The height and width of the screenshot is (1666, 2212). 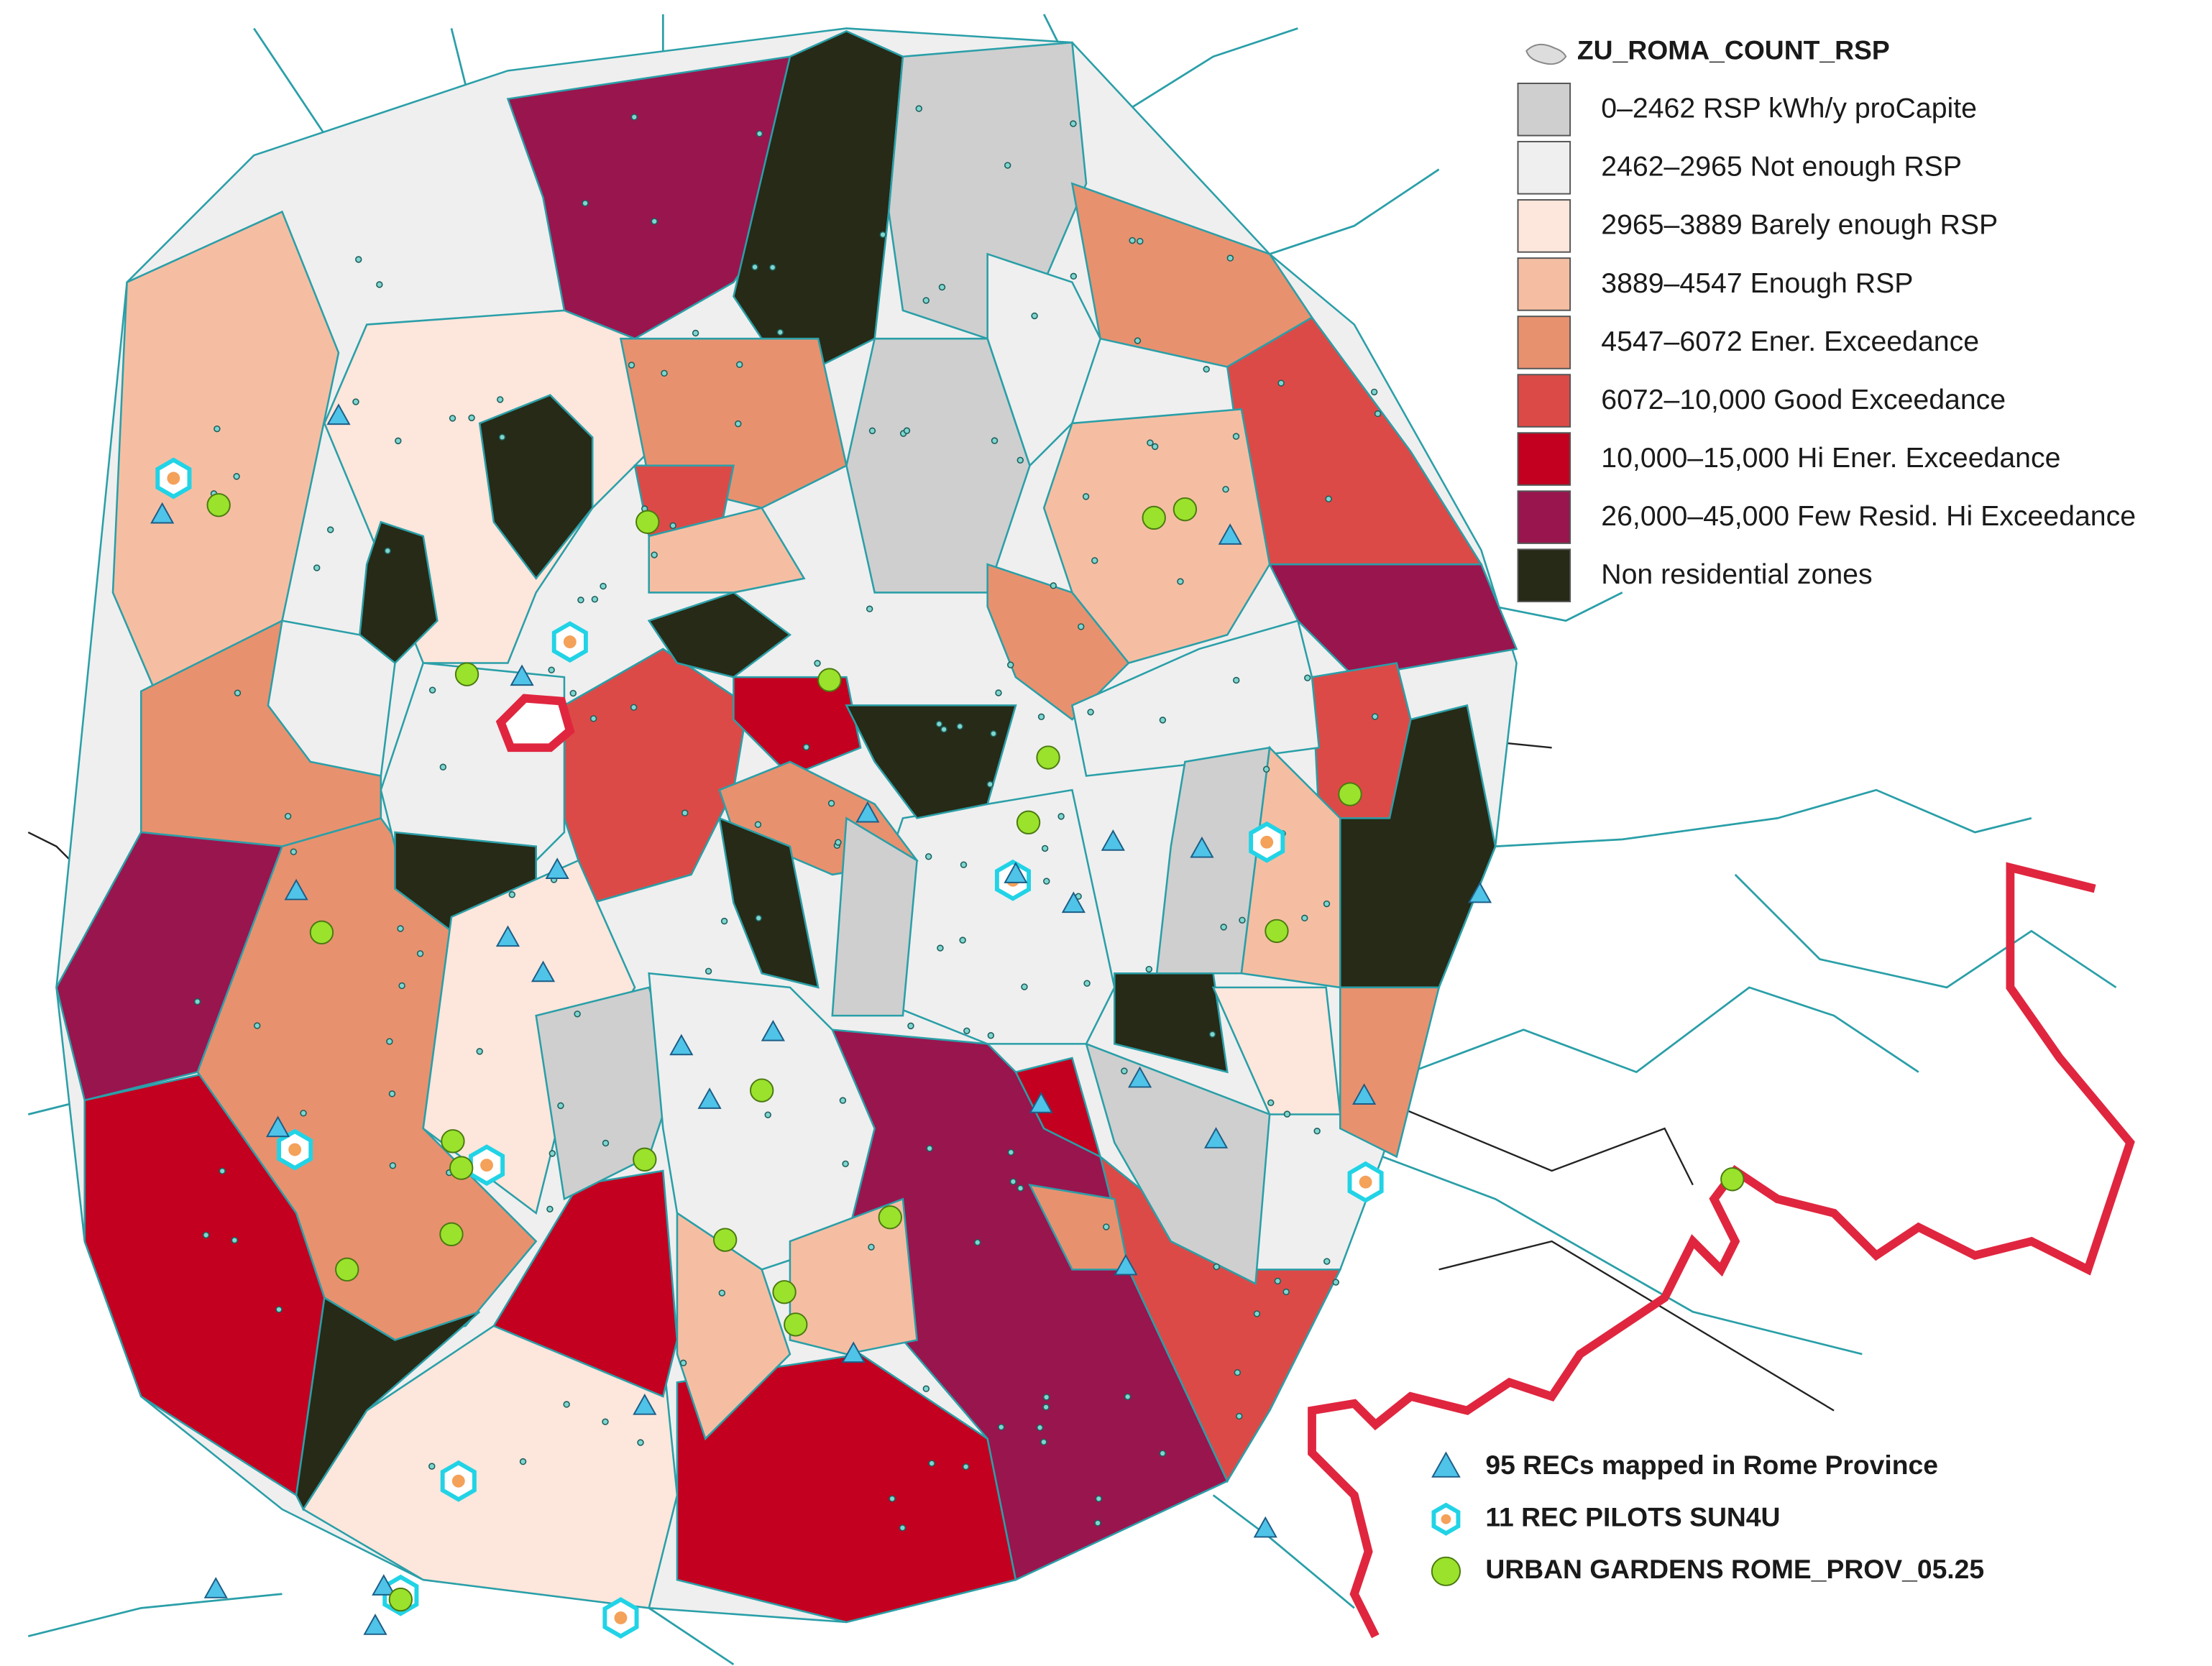 What do you see at coordinates (1733, 50) in the screenshot?
I see `legend-title: ZU_ROMA_COUNT_RSP` at bounding box center [1733, 50].